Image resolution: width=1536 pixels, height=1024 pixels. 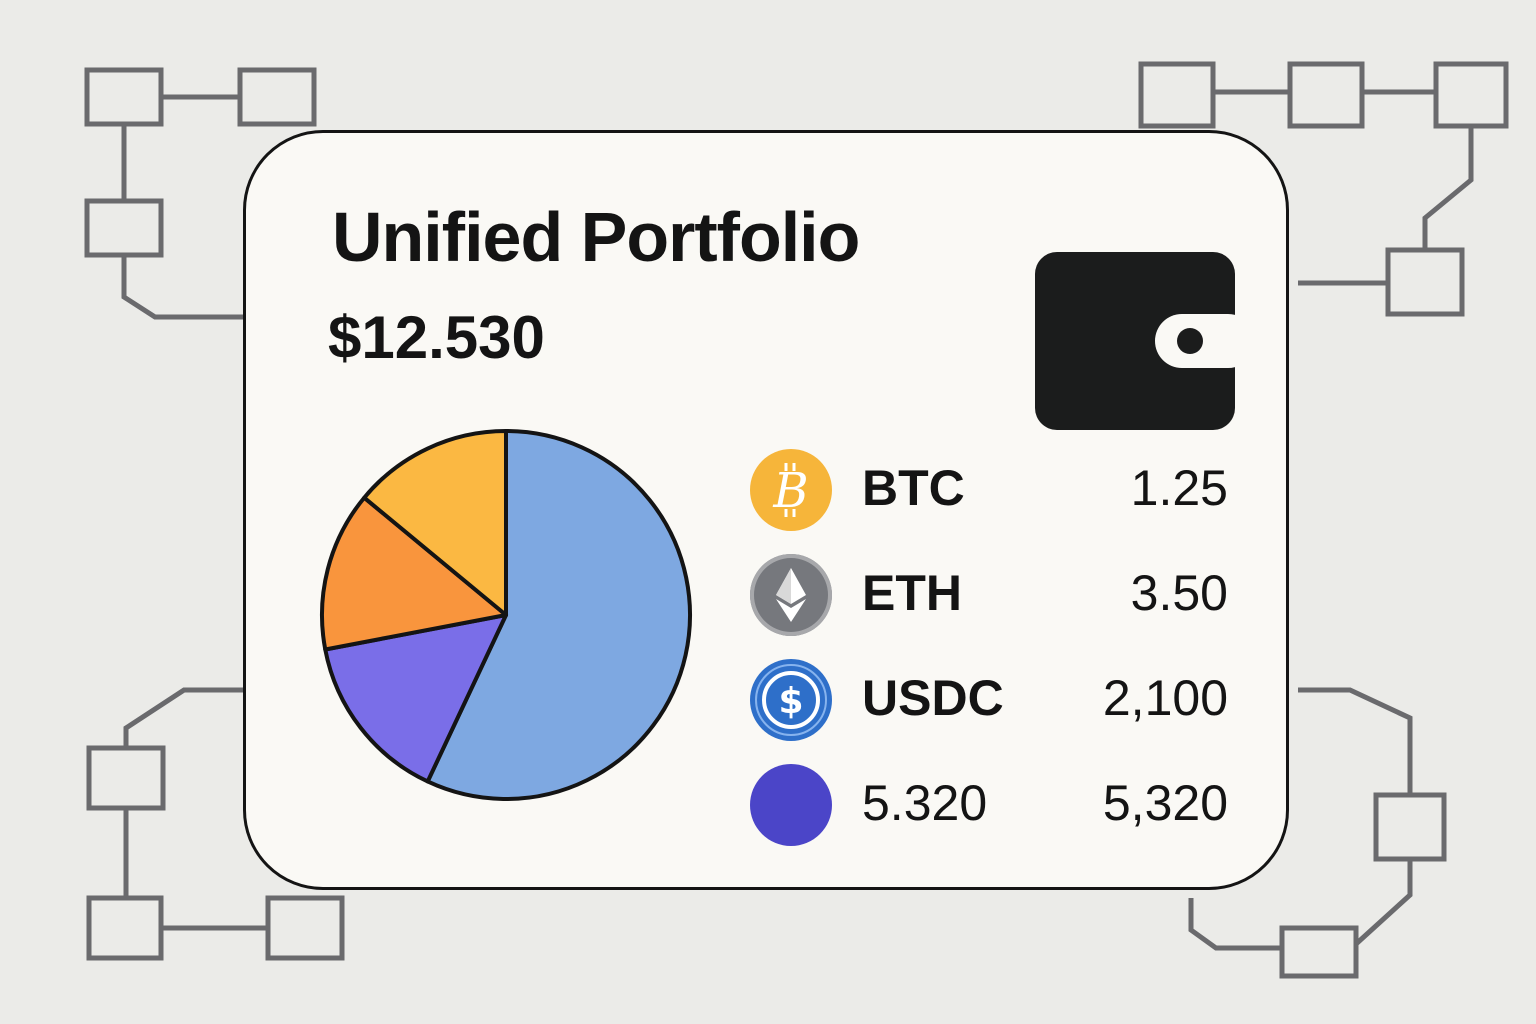 I want to click on wallet-icon, so click(x=1135, y=341).